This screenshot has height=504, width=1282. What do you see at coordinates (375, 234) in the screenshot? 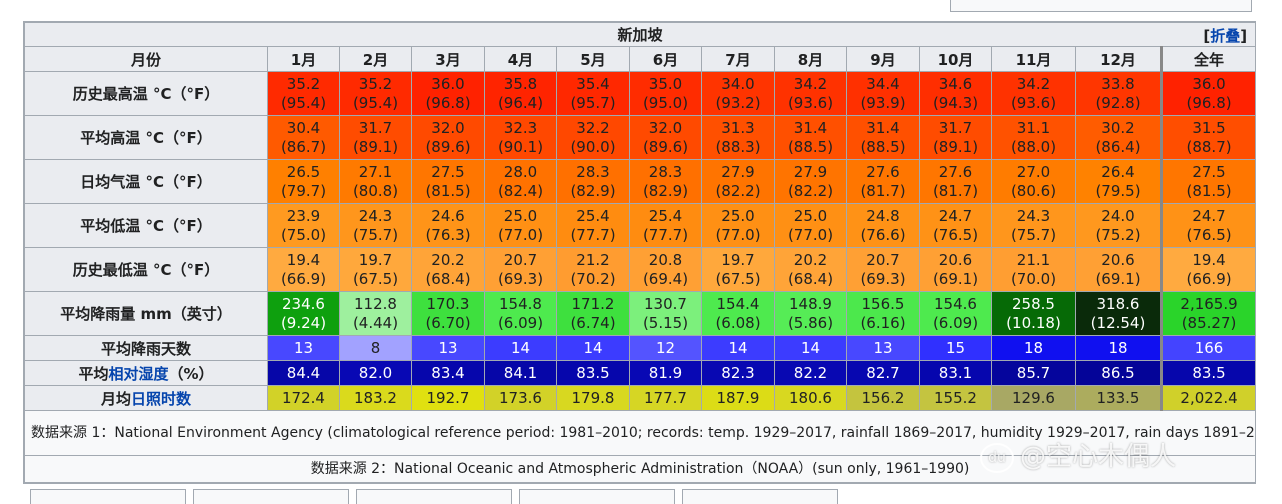
I see `cell-secondary-value: (75.7)` at bounding box center [375, 234].